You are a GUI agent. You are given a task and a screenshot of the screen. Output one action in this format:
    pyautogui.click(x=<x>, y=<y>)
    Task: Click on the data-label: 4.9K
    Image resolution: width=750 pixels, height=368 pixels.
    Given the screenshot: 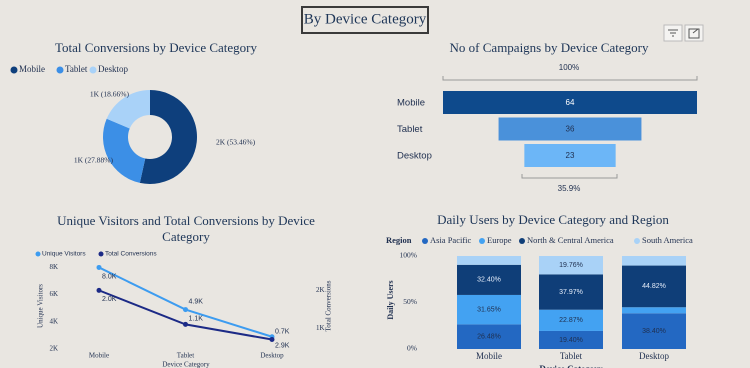 What is the action you would take?
    pyautogui.click(x=196, y=301)
    